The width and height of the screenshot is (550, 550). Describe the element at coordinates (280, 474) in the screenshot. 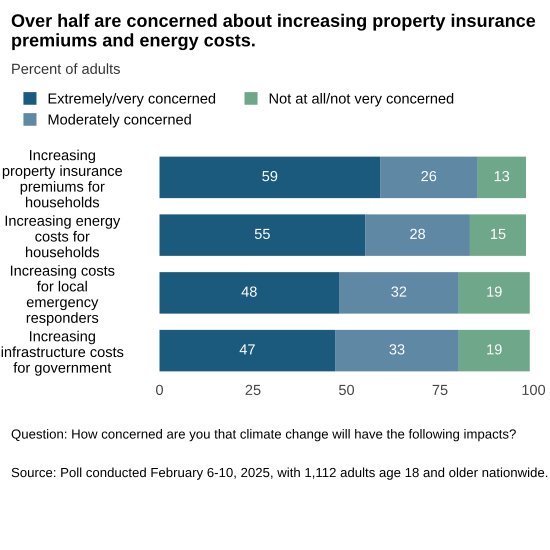

I see `source-note: Source: Poll conducted February 6-10, 2025, with 1,112 adults age 18 and older nationwide.` at that location.